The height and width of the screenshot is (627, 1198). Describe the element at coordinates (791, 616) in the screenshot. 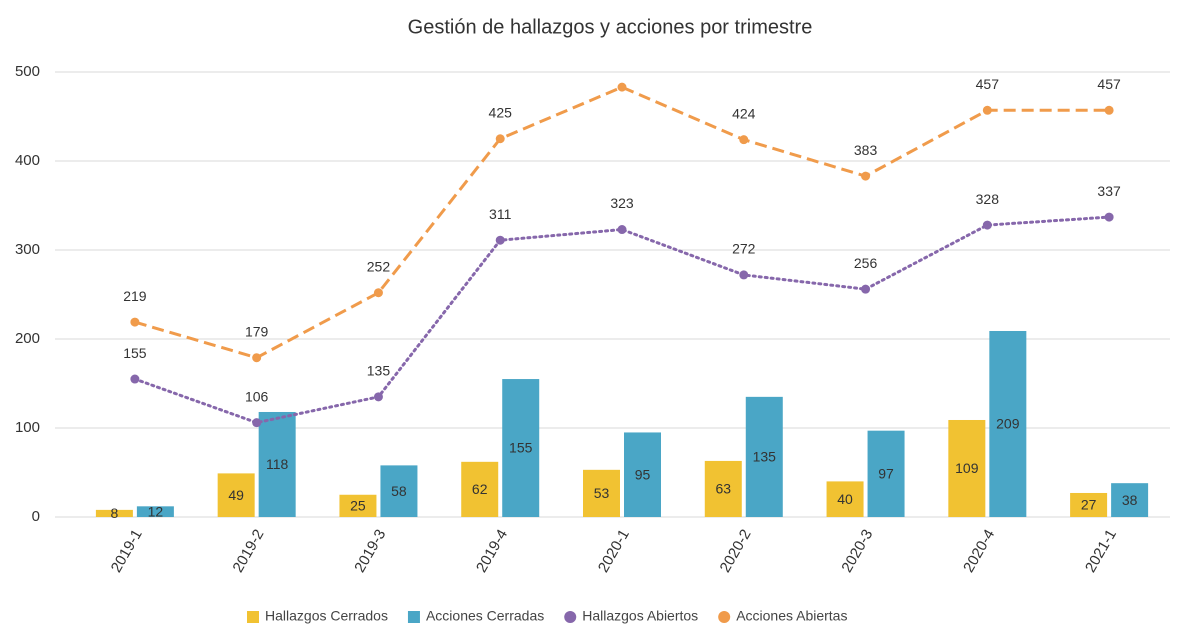

I see `legend-label: Acciones Abiertas` at that location.